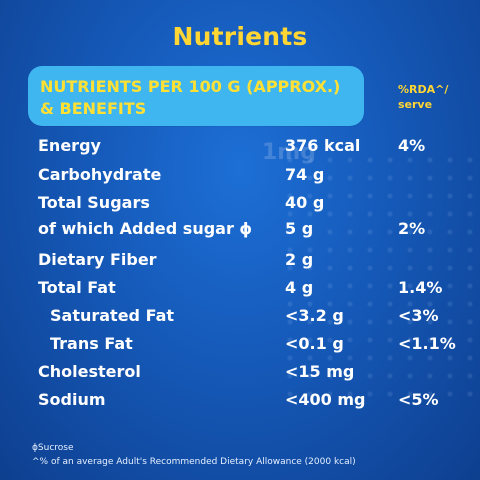 The width and height of the screenshot is (480, 480). I want to click on page-title: Nutrients, so click(240, 36).